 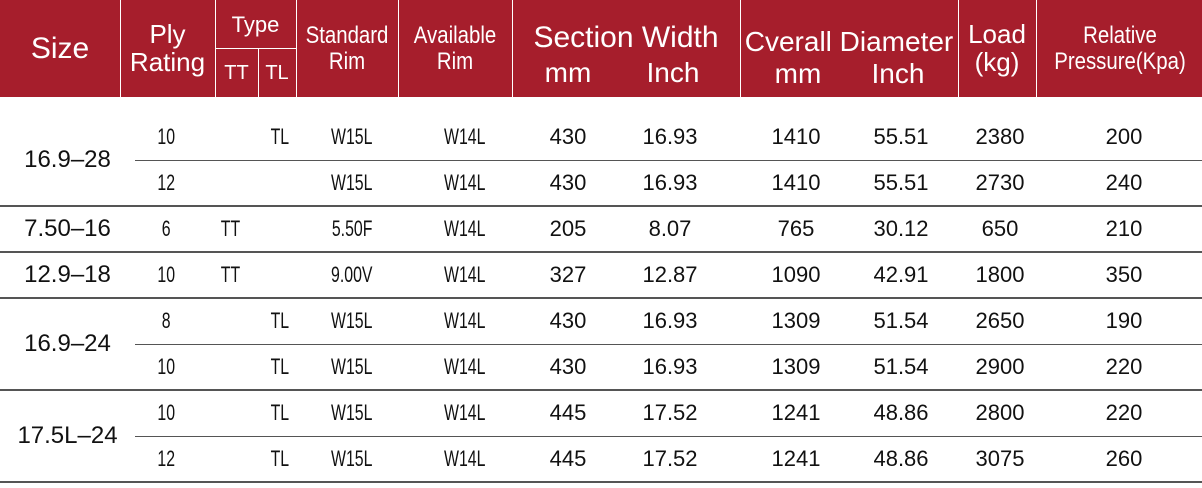 What do you see at coordinates (670, 229) in the screenshot?
I see `table-cell: 8.07` at bounding box center [670, 229].